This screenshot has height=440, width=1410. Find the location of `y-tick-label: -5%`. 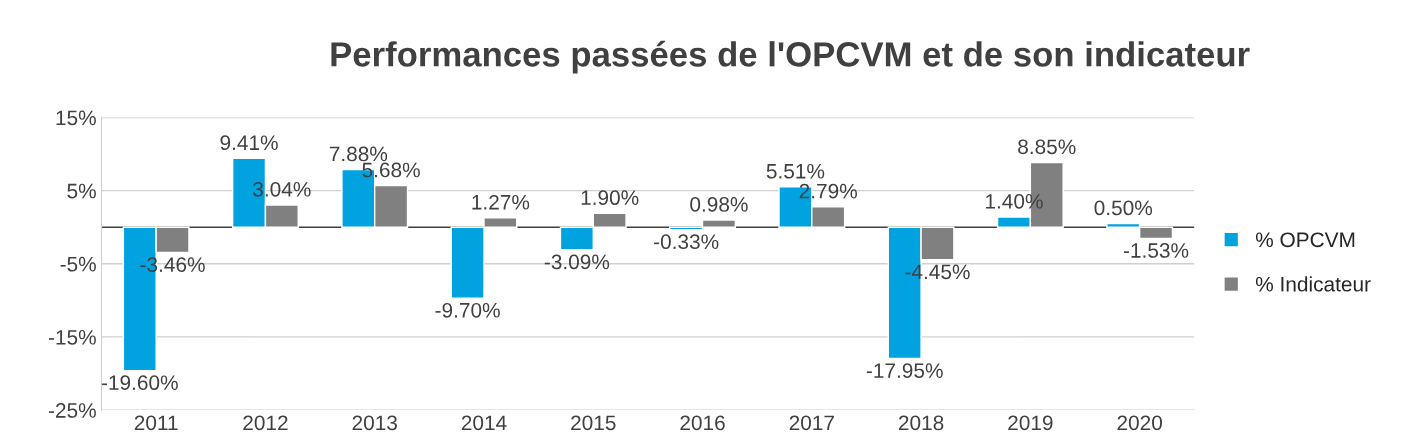

y-tick-label: -5% is located at coordinates (78, 264).